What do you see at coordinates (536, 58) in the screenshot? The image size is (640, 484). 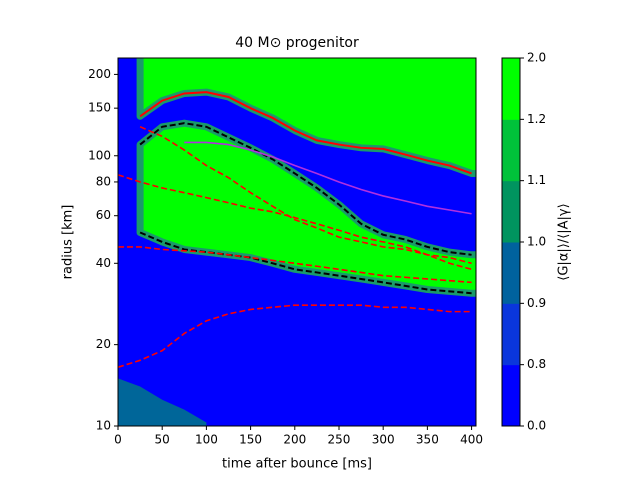 I see `colorbar-tick-label: 2.0` at bounding box center [536, 58].